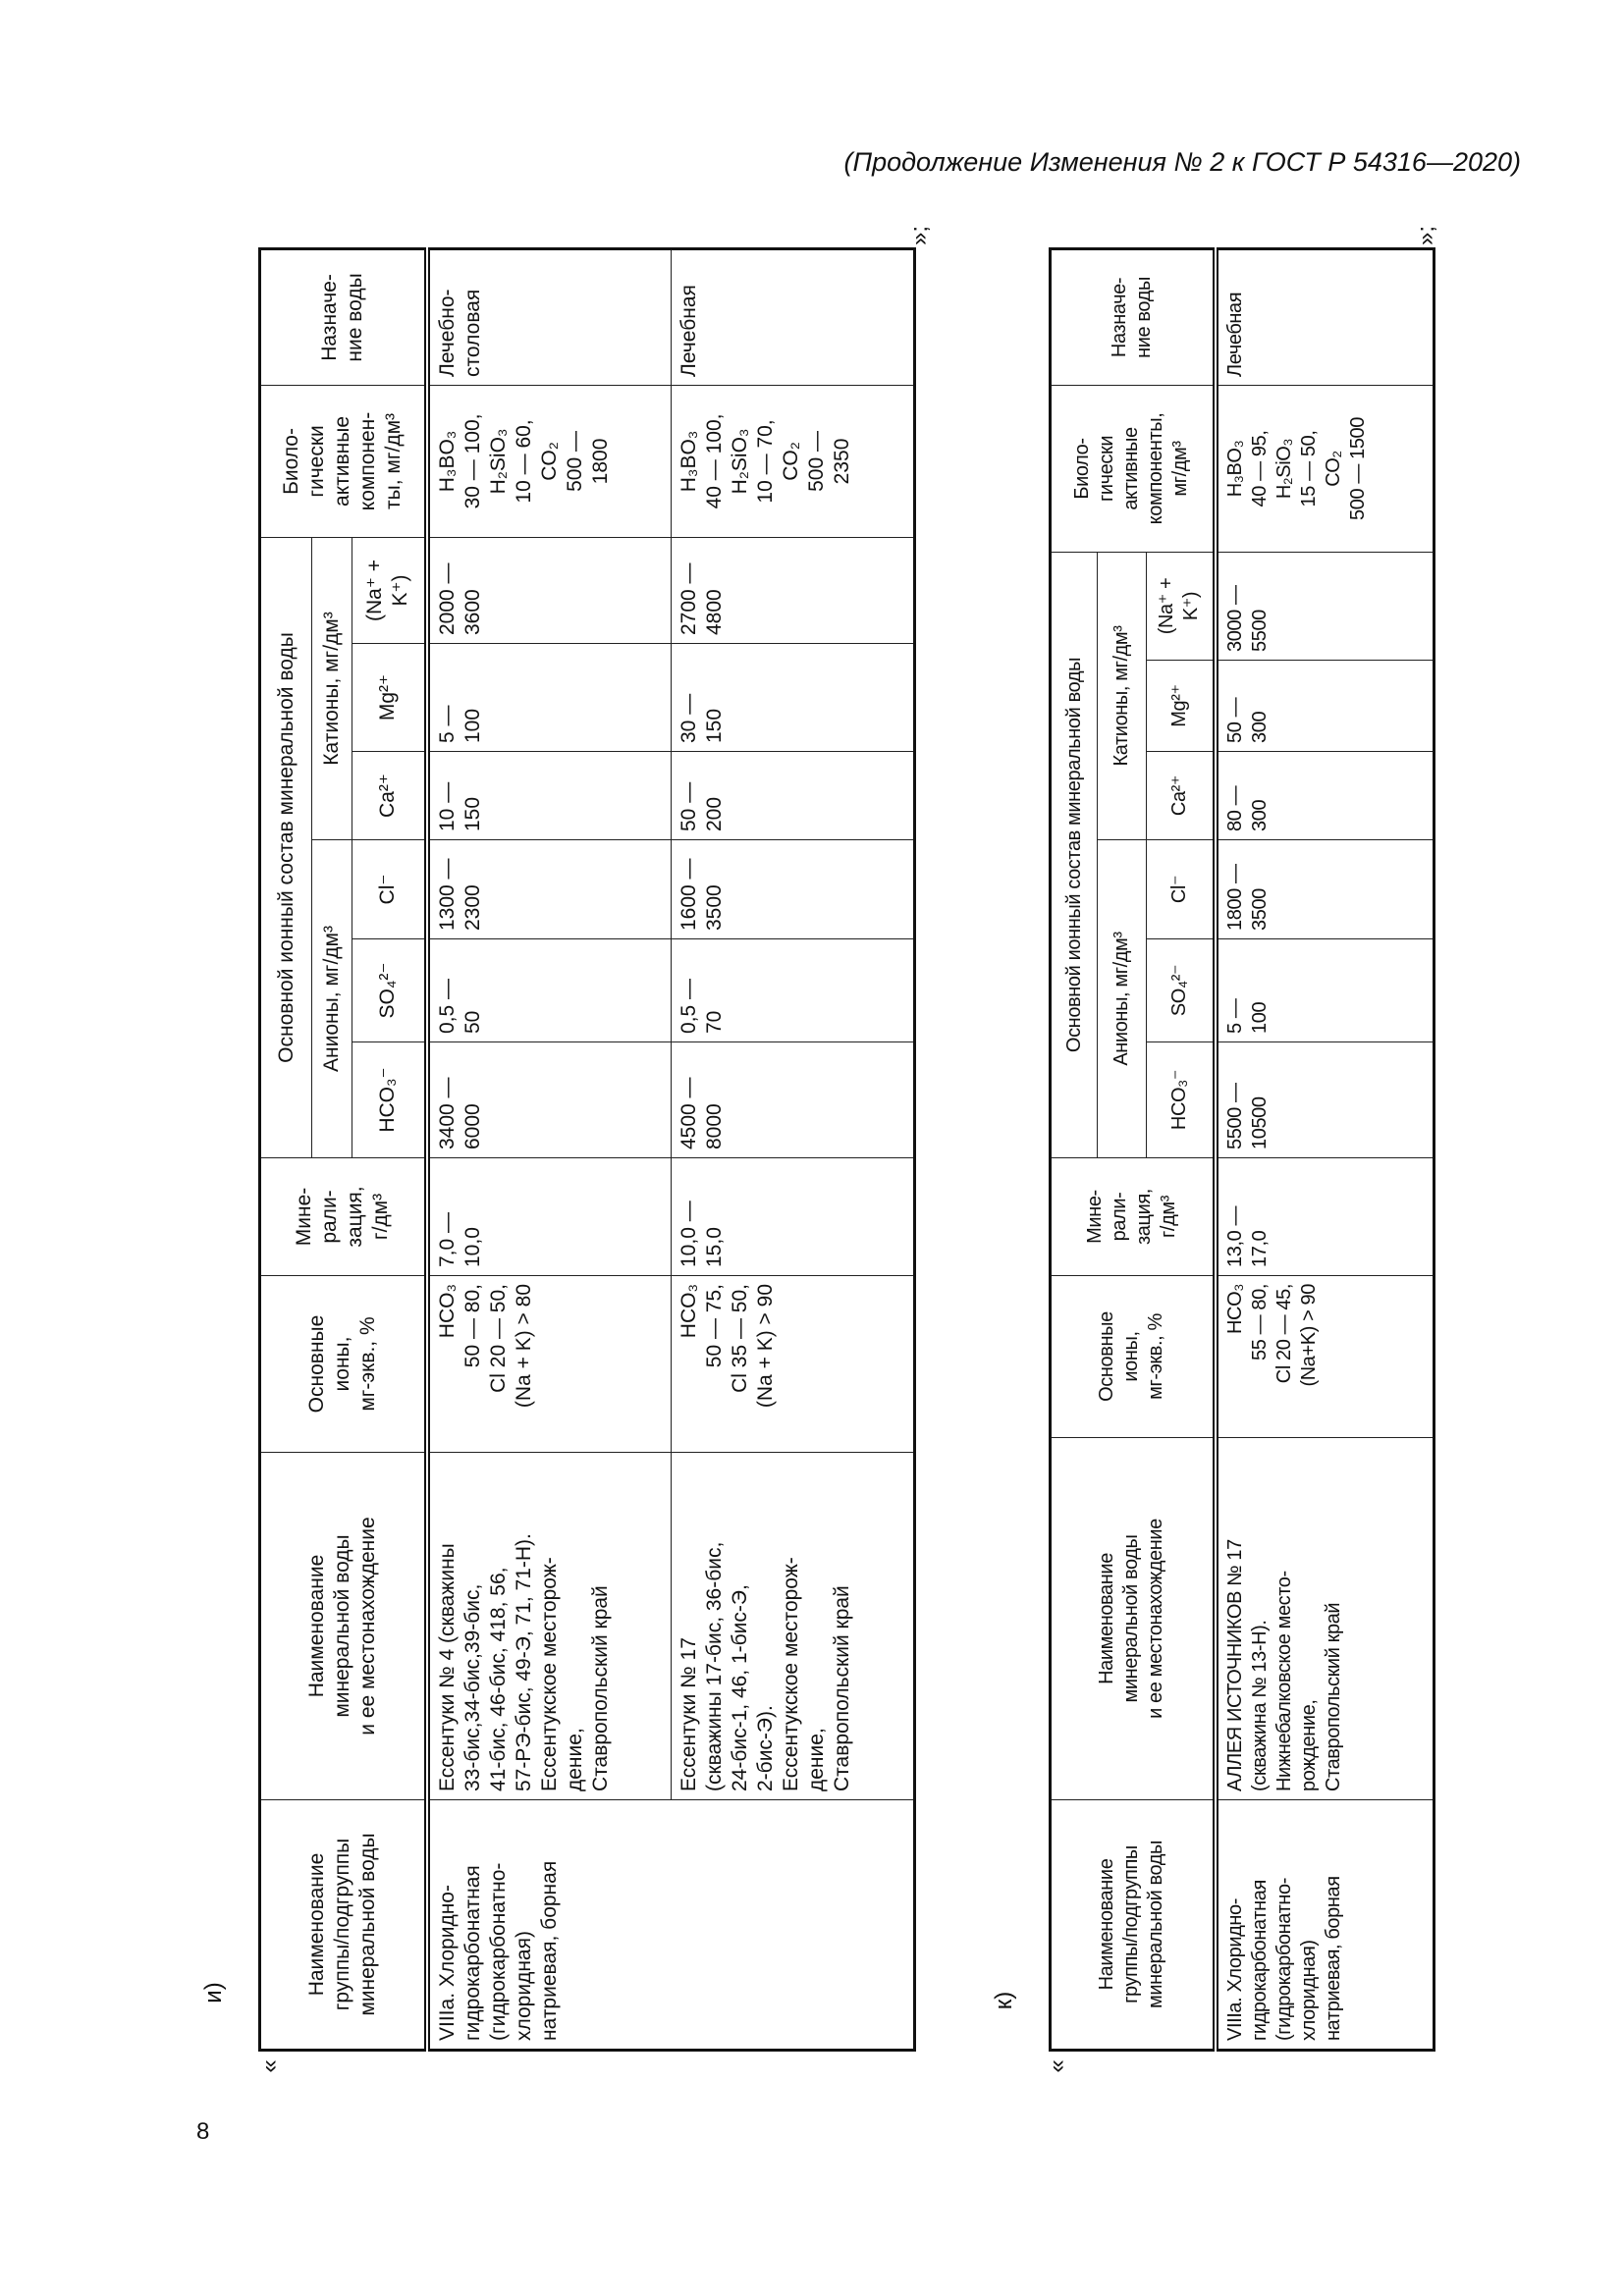  What do you see at coordinates (1325, 990) in the screenshot?
I see `so4-cell: 5 — 100` at bounding box center [1325, 990].